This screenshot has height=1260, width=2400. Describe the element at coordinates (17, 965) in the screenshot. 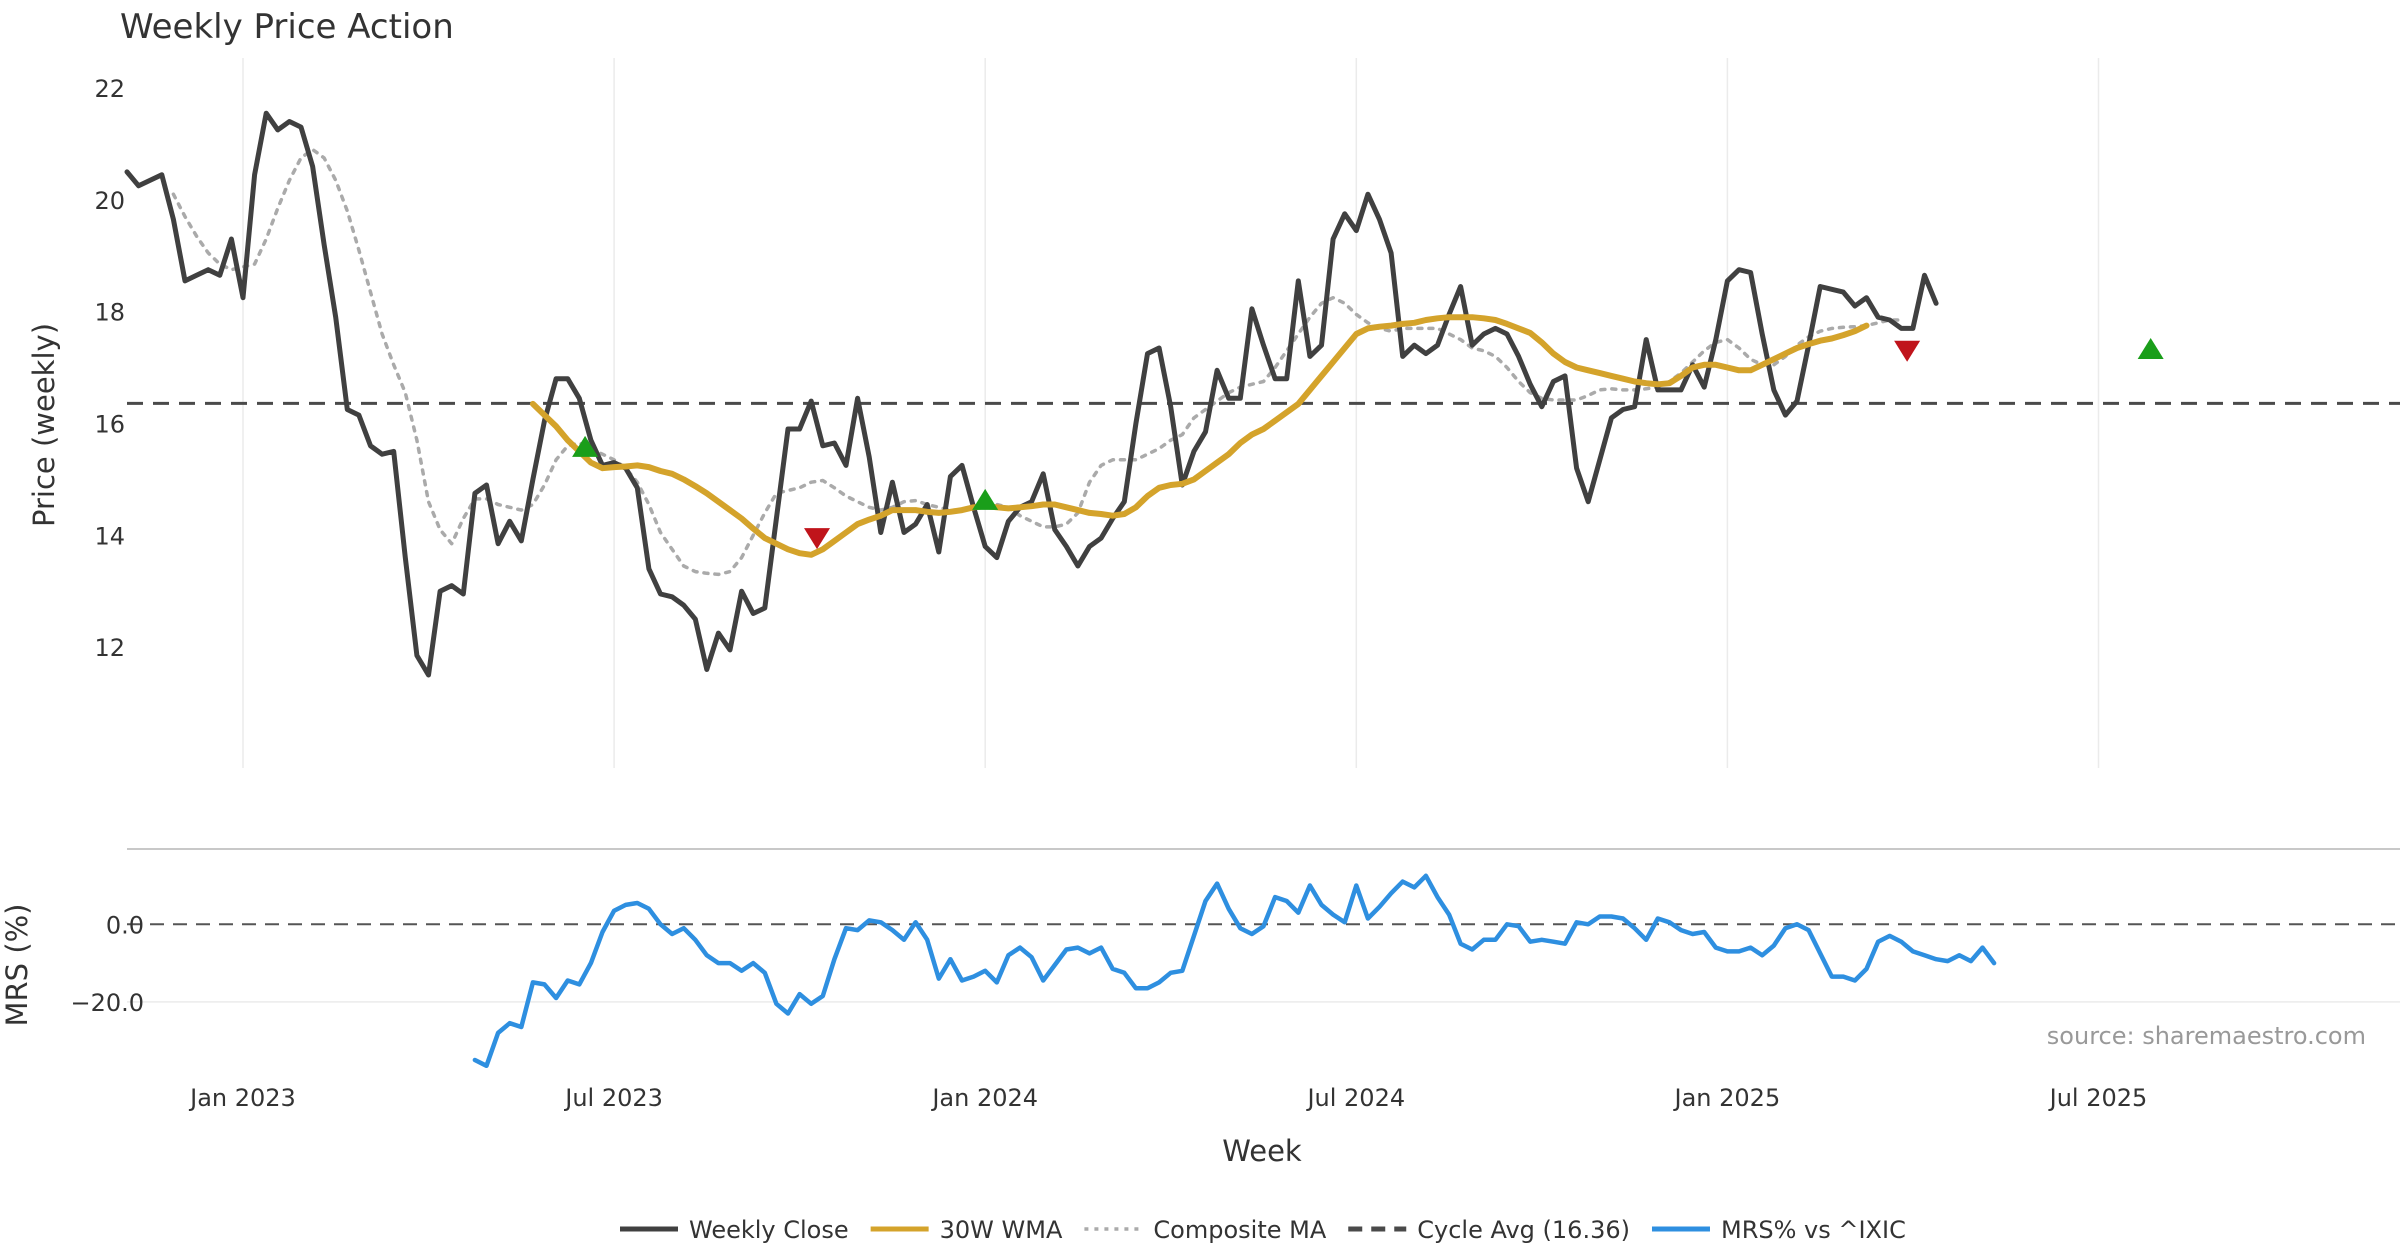

I see `mrs-y-axis-title: MRS (%)` at that location.